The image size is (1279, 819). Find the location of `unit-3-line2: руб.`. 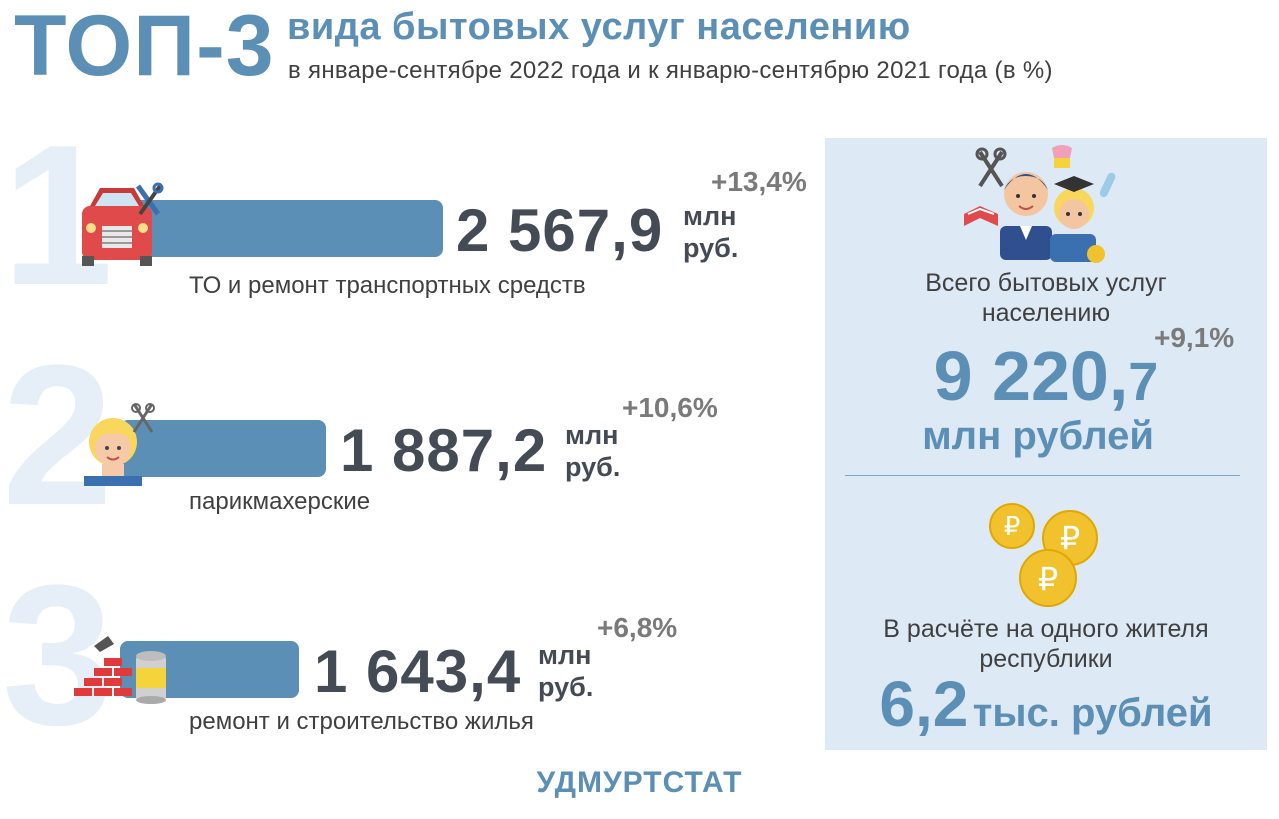

unit-3-line2: руб. is located at coordinates (566, 687).